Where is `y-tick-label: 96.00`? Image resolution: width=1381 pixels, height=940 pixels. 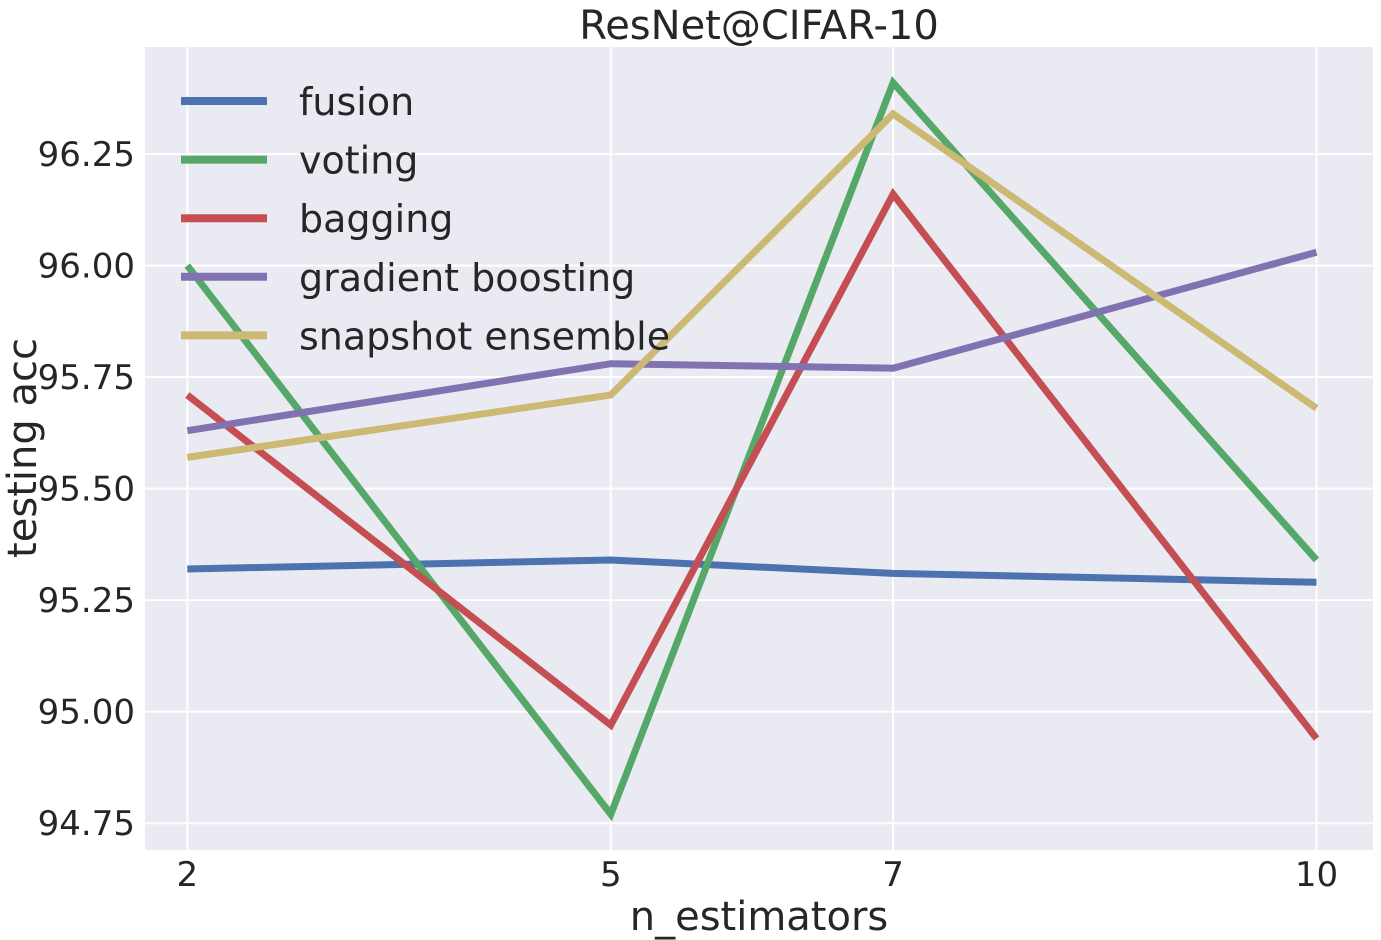 y-tick-label: 96.00 is located at coordinates (86, 267).